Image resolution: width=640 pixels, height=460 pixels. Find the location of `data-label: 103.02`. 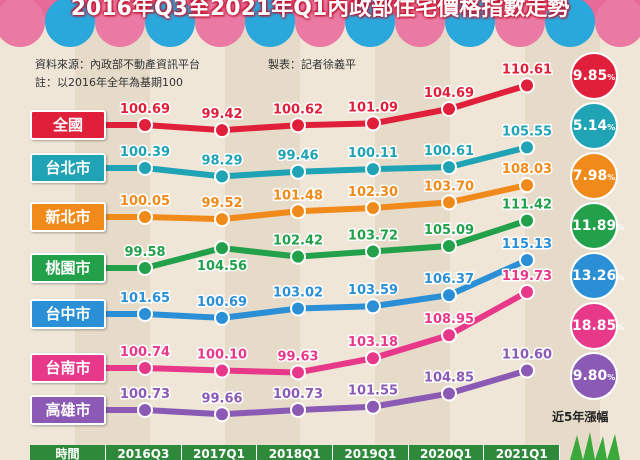

data-label: 103.02 is located at coordinates (298, 293).